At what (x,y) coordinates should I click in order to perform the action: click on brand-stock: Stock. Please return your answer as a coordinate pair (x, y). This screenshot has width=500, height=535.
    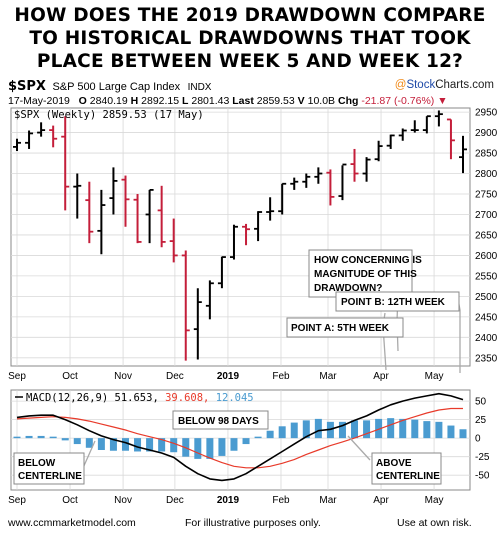
    Looking at the image, I should click on (421, 85).